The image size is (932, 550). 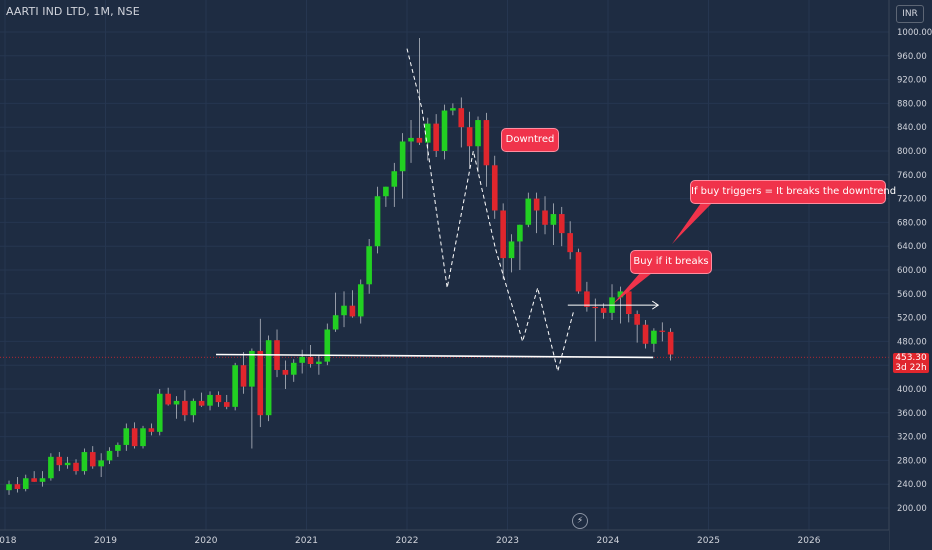 What do you see at coordinates (912, 485) in the screenshot?
I see `price-tick-label: 240.00` at bounding box center [912, 485].